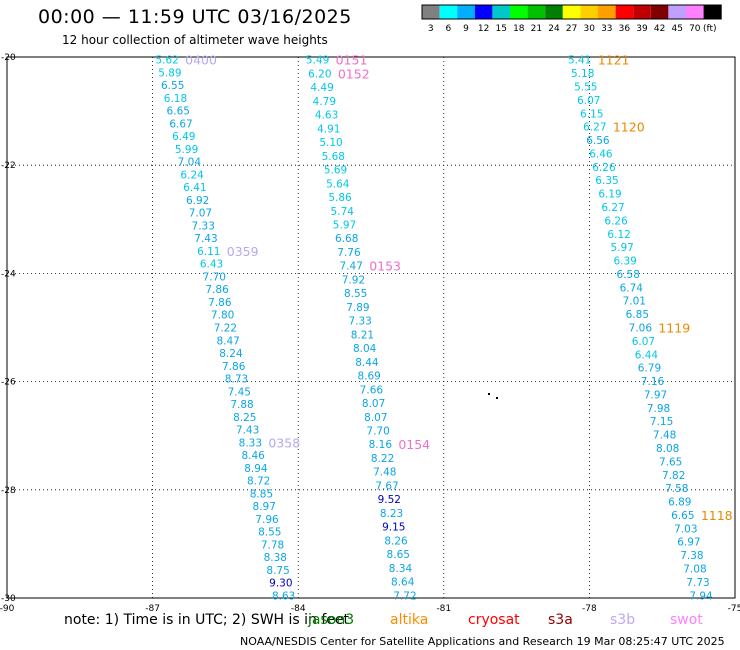 Image resolution: width=740 pixels, height=650 pixels. Describe the element at coordinates (697, 583) in the screenshot. I see `wave-height-value: 7.73` at that location.